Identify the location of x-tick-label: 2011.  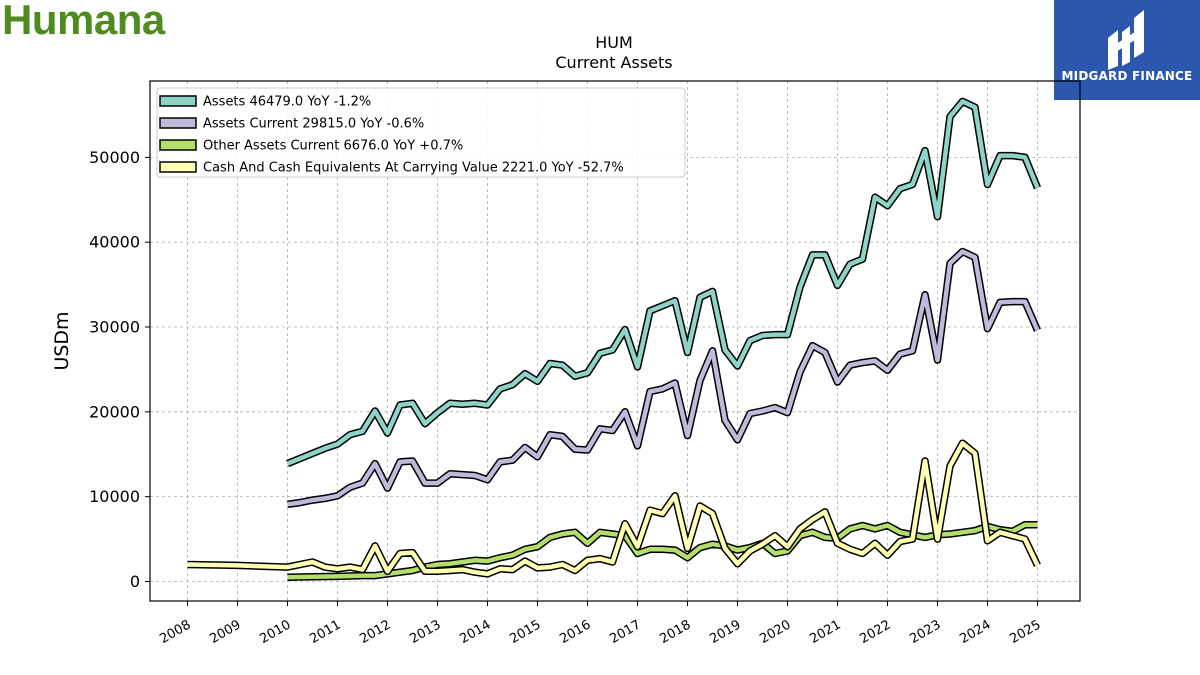
(325, 632).